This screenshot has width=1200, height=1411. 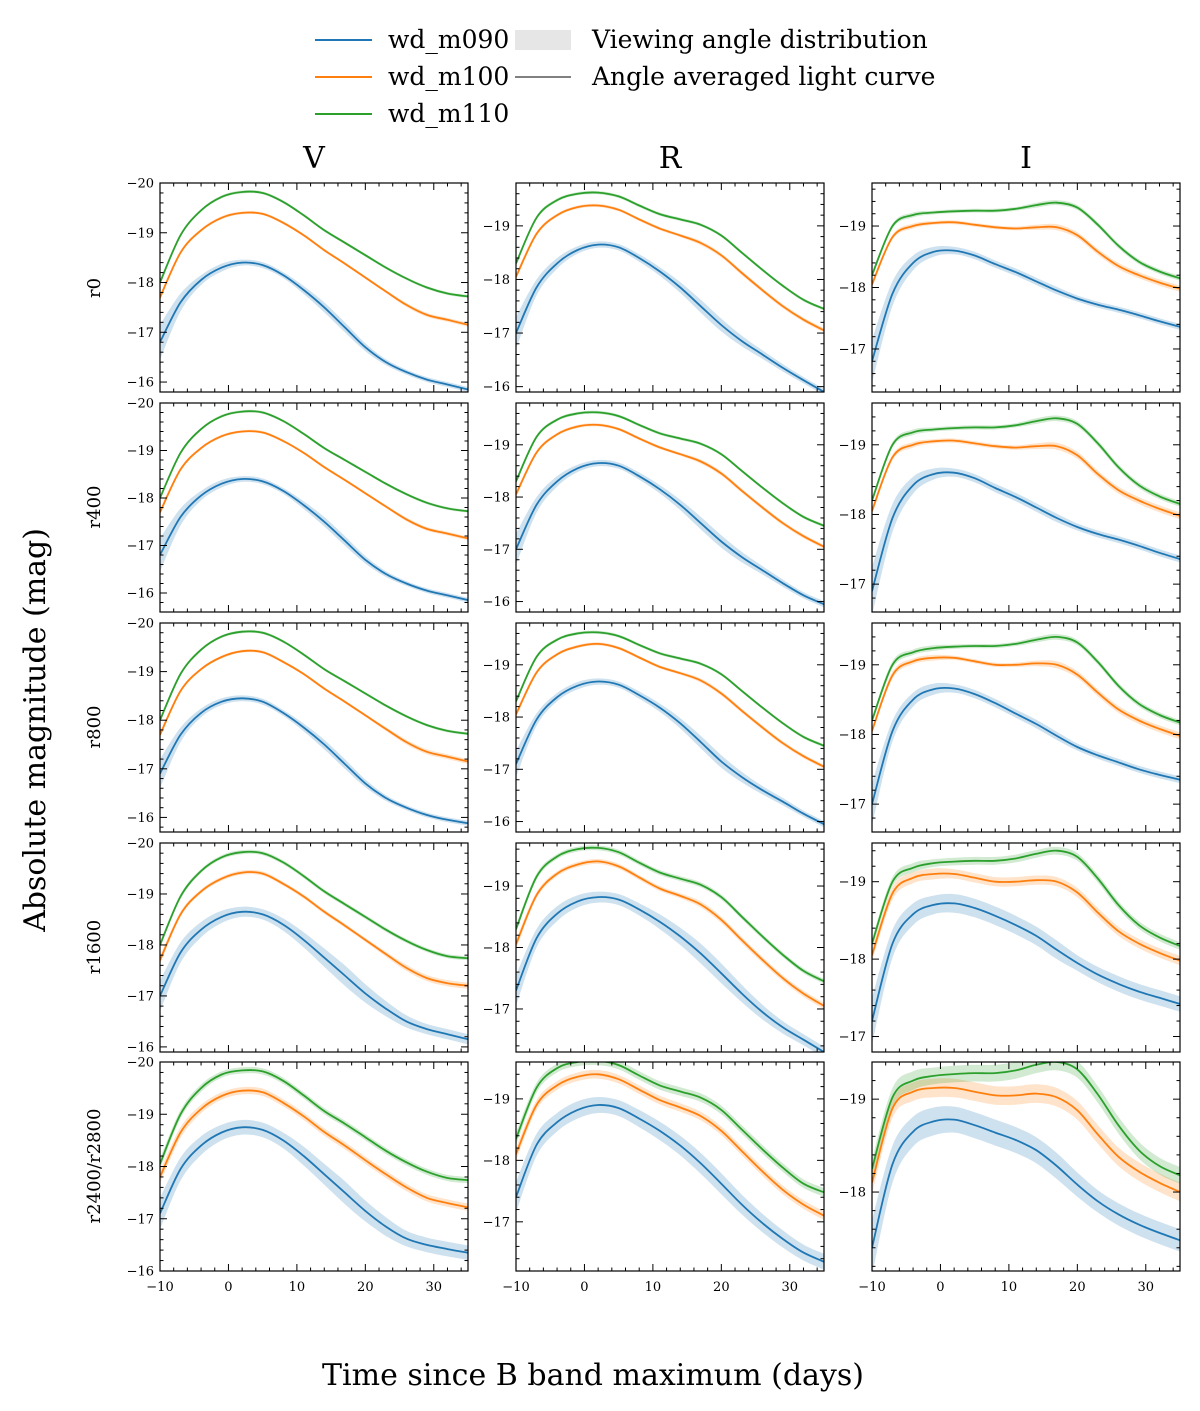 What do you see at coordinates (448, 113) in the screenshot?
I see `legend-label-wd-m110: wd_m110` at bounding box center [448, 113].